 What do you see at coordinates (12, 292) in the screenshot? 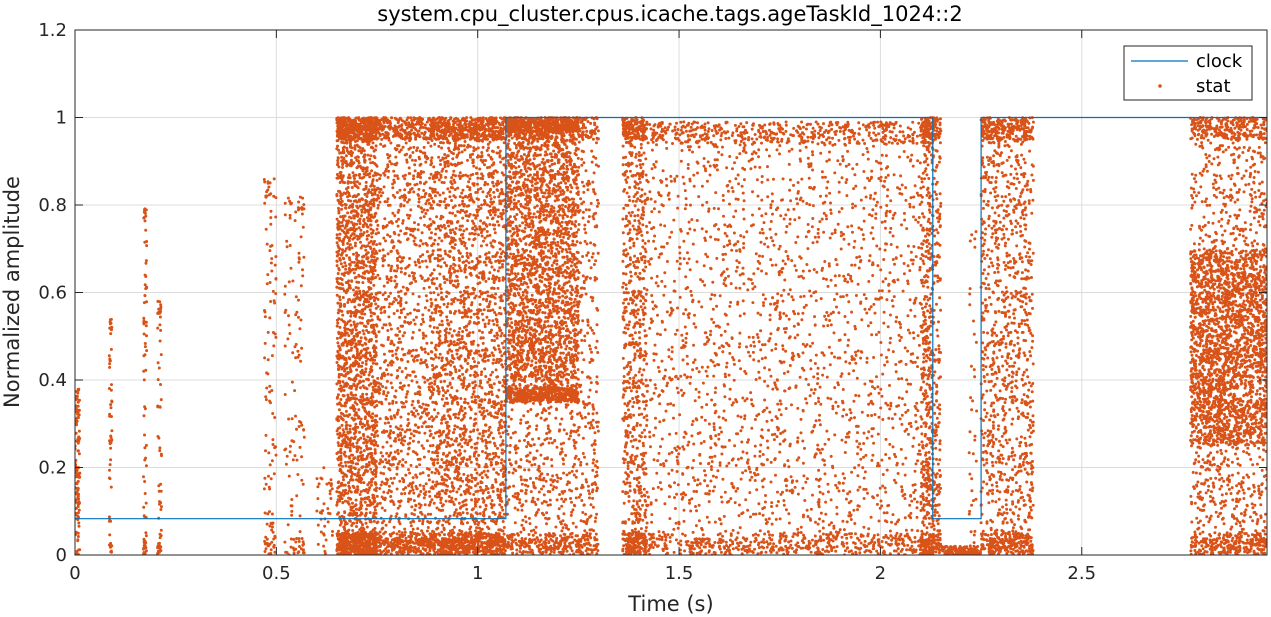
I see `y-axis-title: Normalized amplitude` at bounding box center [12, 292].